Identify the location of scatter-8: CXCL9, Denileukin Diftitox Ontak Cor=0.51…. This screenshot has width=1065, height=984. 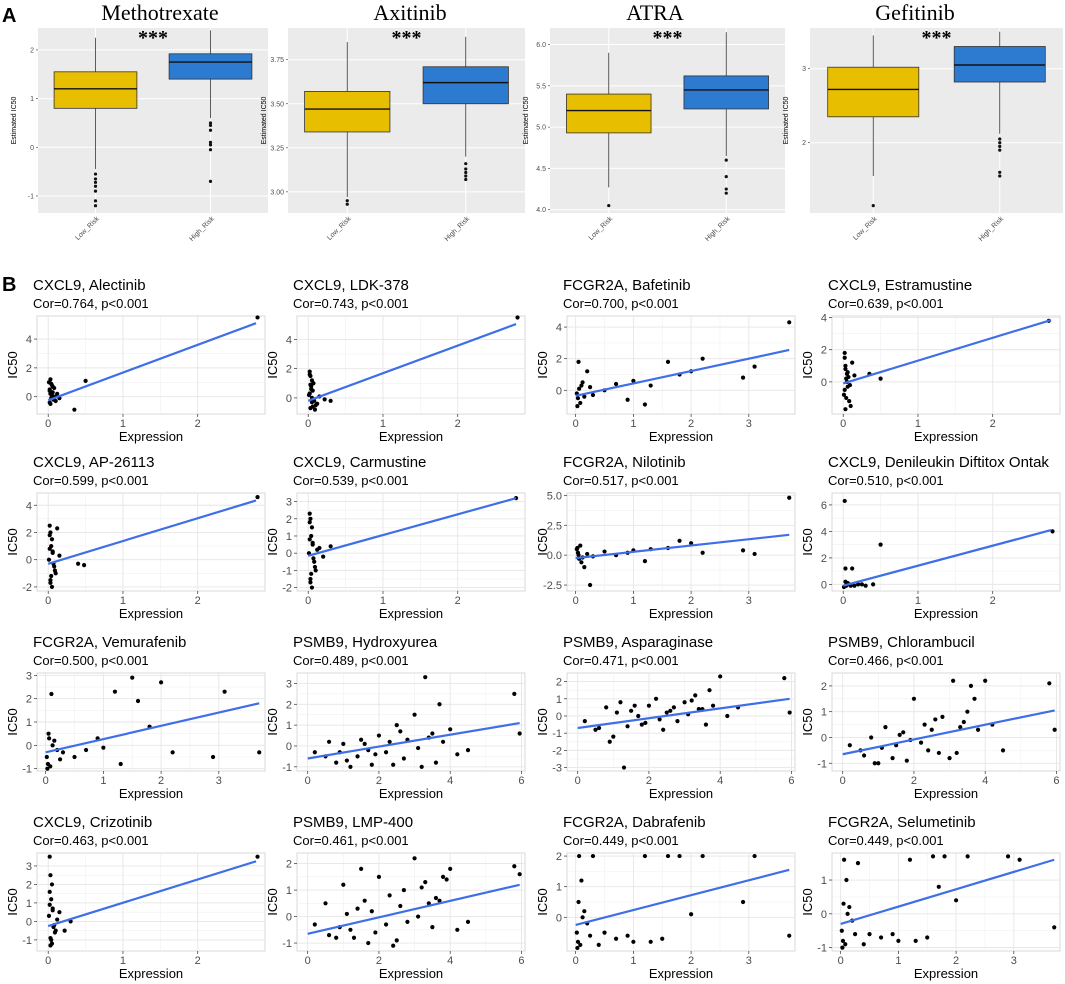
(930, 537).